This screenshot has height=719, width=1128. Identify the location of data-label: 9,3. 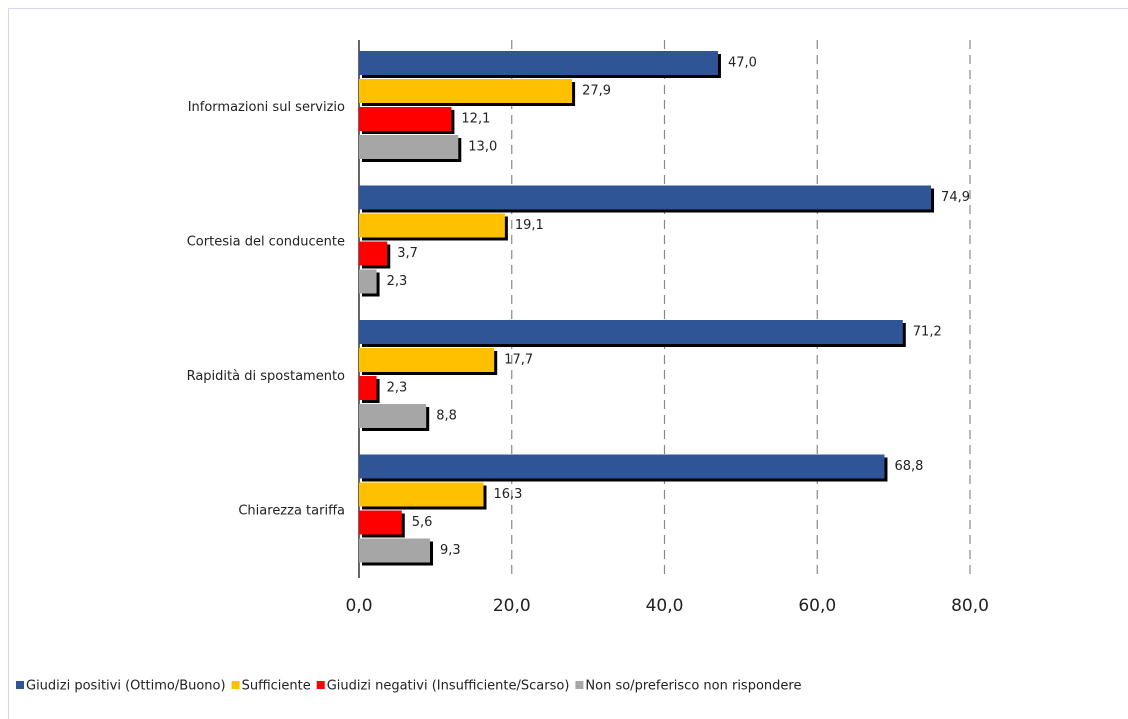
(450, 550).